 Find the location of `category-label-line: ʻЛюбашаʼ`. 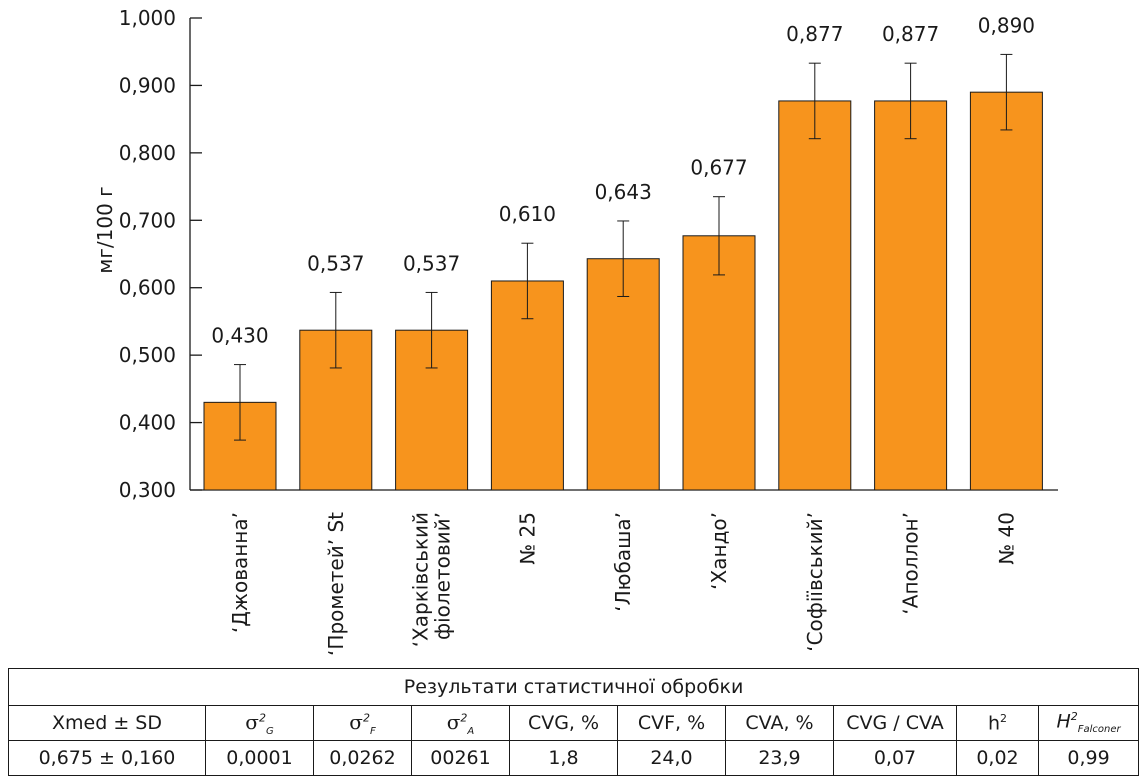

category-label-line: ʻЛюбашаʼ is located at coordinates (623, 562).